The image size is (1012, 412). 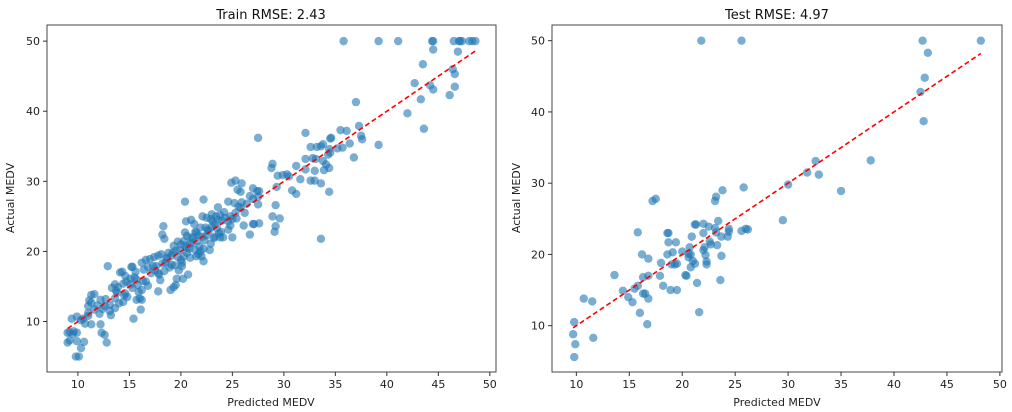 I want to click on x-tick-label: 45, so click(x=438, y=384).